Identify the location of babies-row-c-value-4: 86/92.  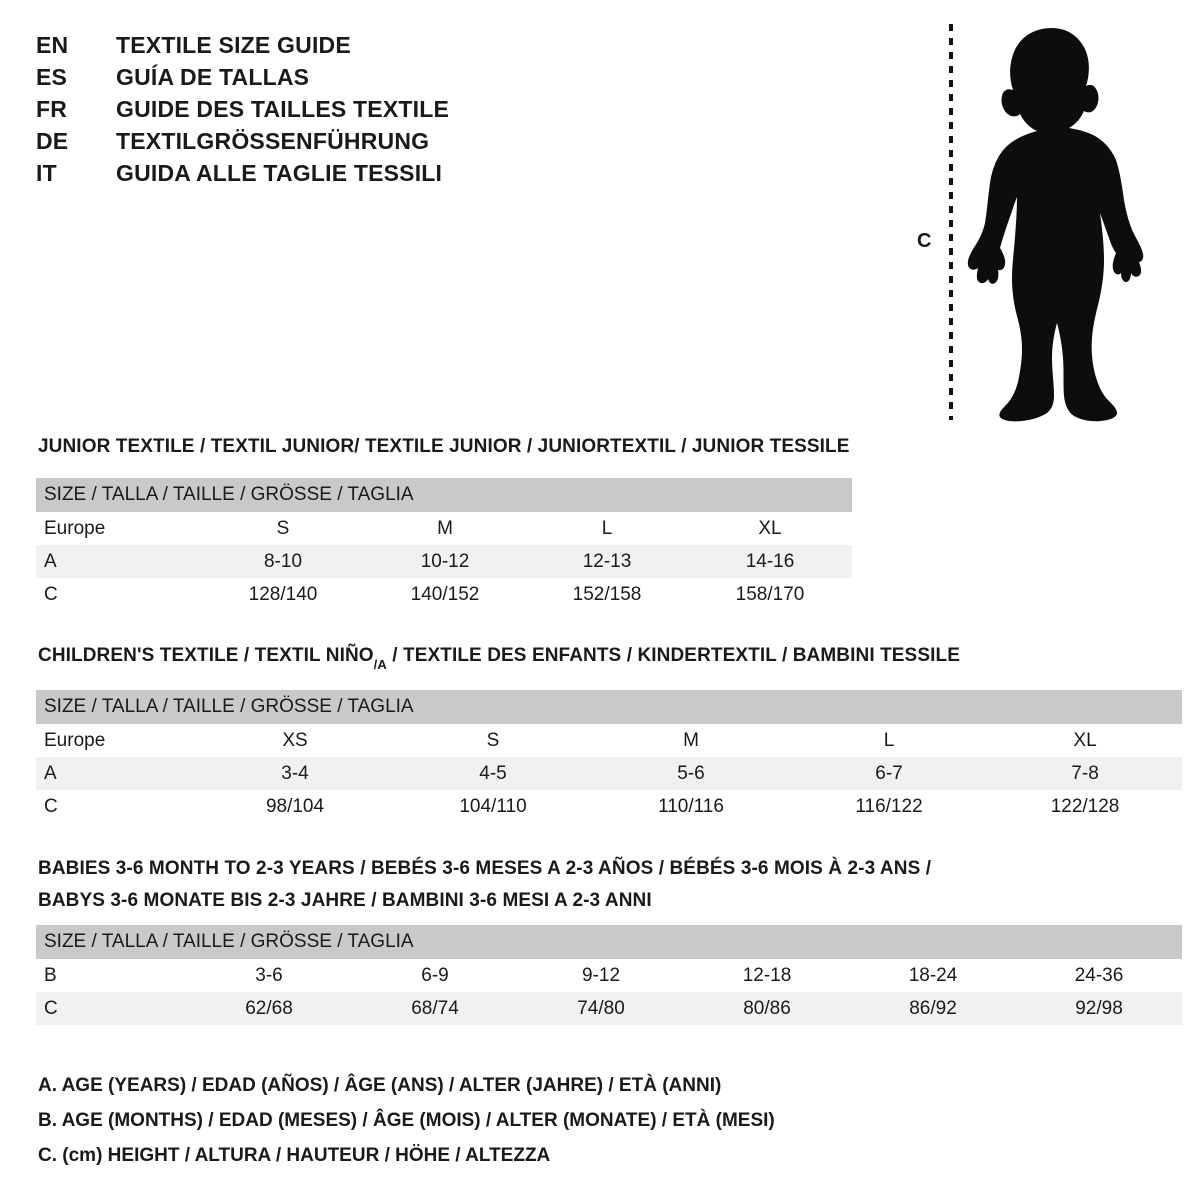
(933, 1008).